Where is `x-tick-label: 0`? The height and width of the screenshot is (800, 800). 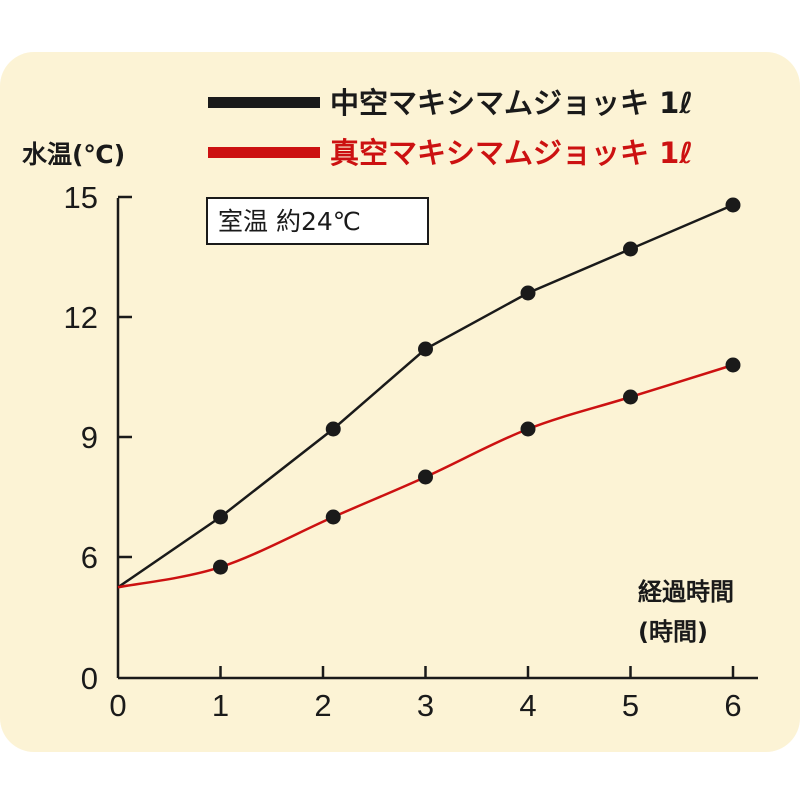 x-tick-label: 0 is located at coordinates (117, 705).